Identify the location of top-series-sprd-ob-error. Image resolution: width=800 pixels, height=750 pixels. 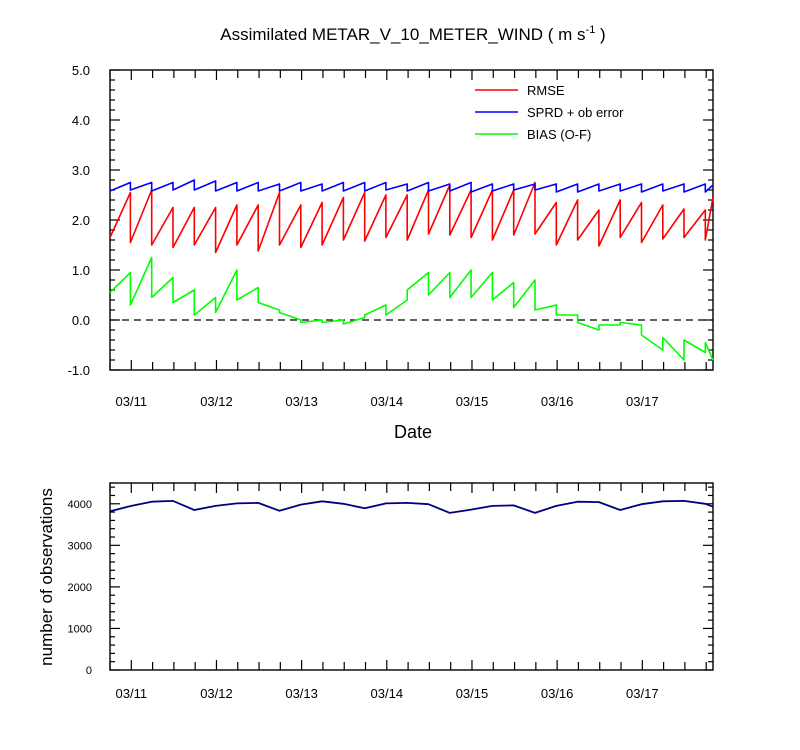
(411, 186).